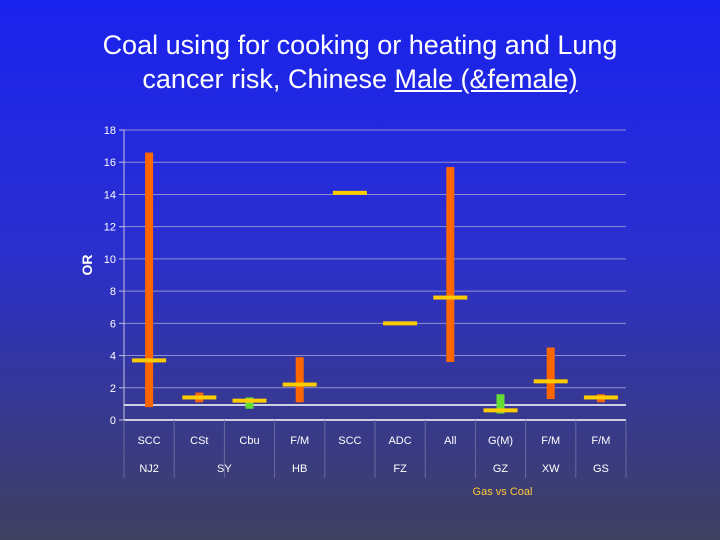 The height and width of the screenshot is (540, 720). I want to click on y-tick-label-6: 6, so click(113, 324).